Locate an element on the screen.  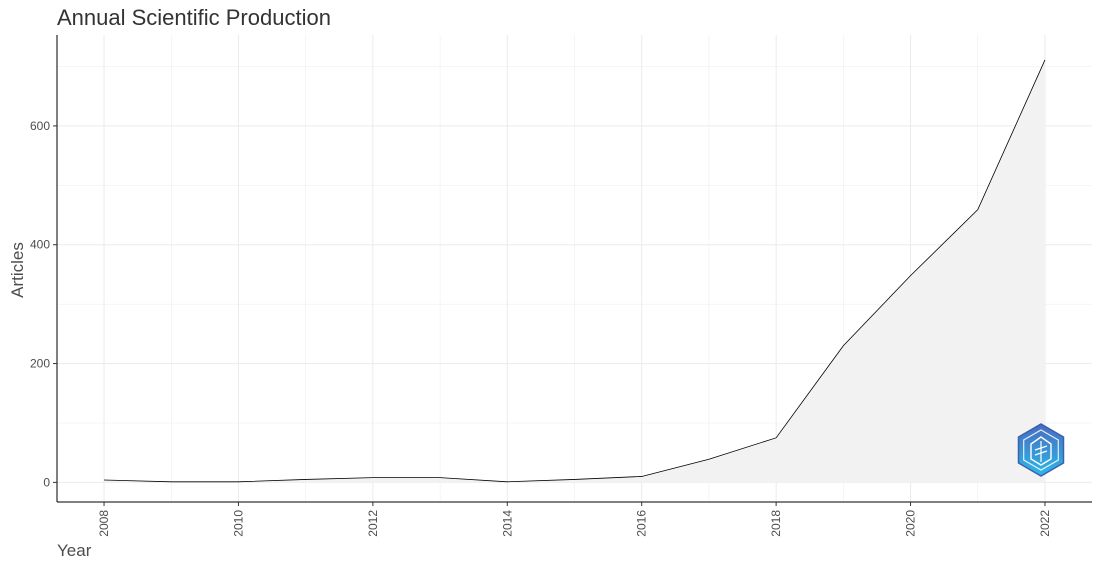
x-tick-label-2014: 2014 is located at coordinates (507, 523).